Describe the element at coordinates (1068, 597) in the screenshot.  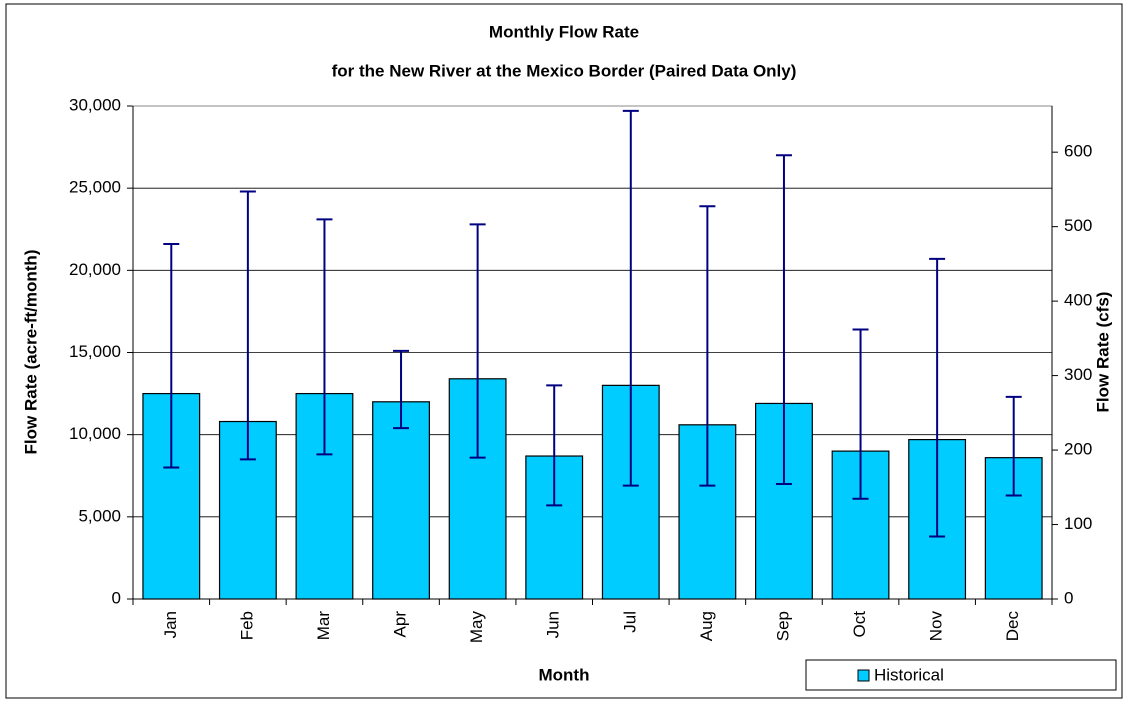
I see `y2-tick-label: 0` at that location.